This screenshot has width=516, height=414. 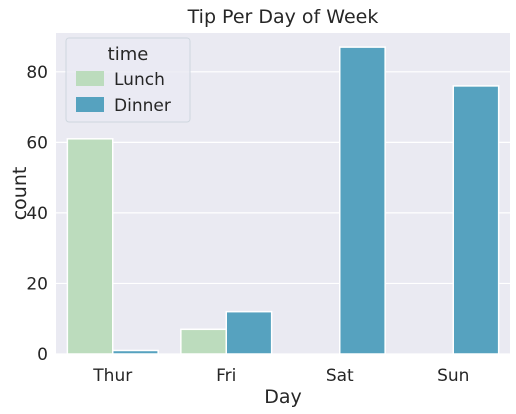 What do you see at coordinates (20, 194) in the screenshot?
I see `y-axis-label: count` at bounding box center [20, 194].